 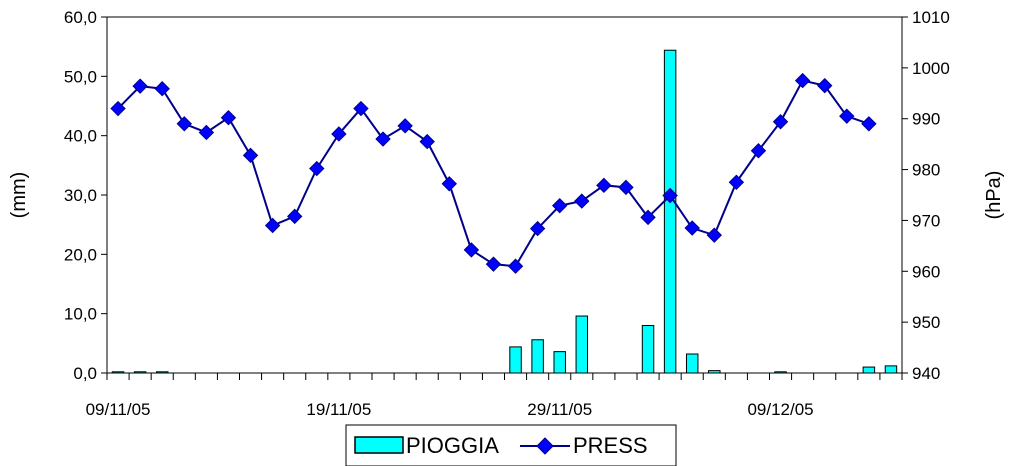 I want to click on y-left-tick-label: 50,0, so click(x=80, y=76).